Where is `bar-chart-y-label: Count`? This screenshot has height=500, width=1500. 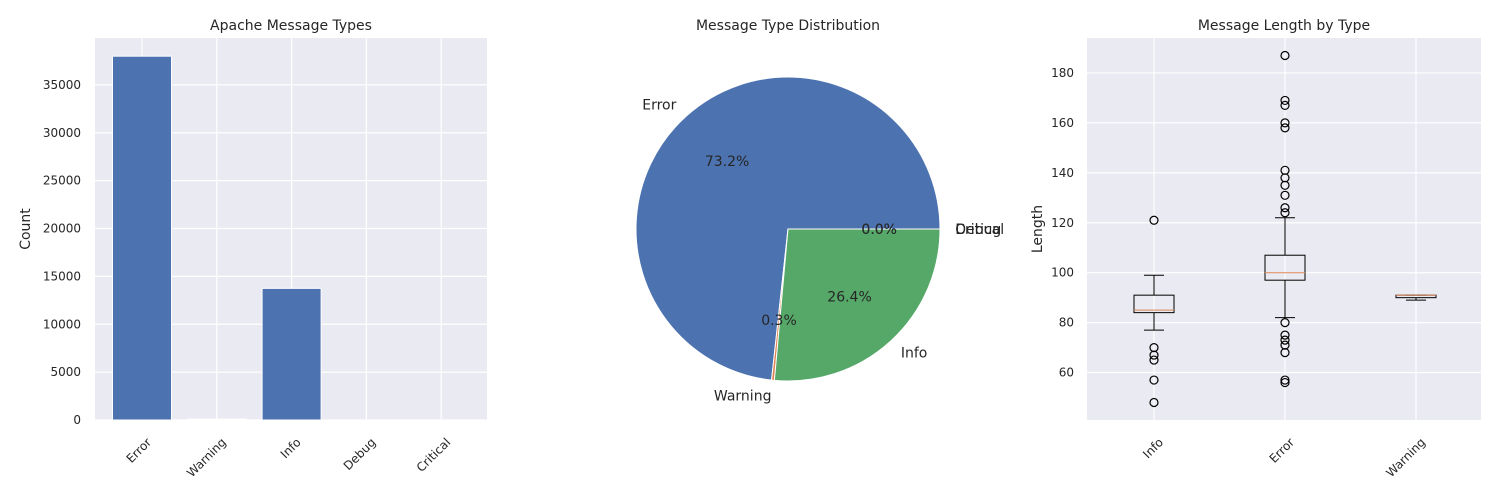 bar-chart-y-label: Count is located at coordinates (26, 229).